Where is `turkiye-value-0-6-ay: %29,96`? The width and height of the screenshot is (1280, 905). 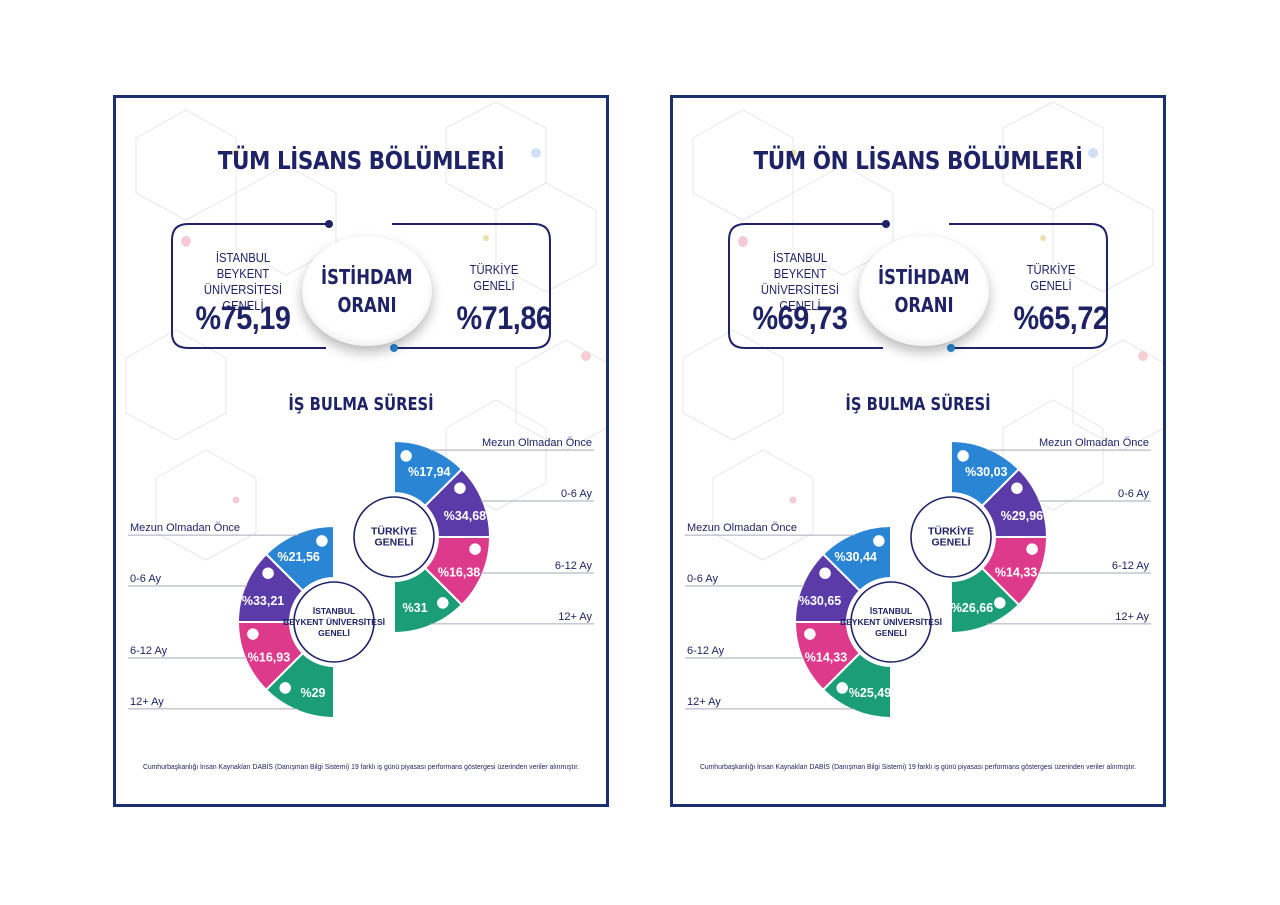
turkiye-value-0-6-ay: %29,96 is located at coordinates (1022, 516).